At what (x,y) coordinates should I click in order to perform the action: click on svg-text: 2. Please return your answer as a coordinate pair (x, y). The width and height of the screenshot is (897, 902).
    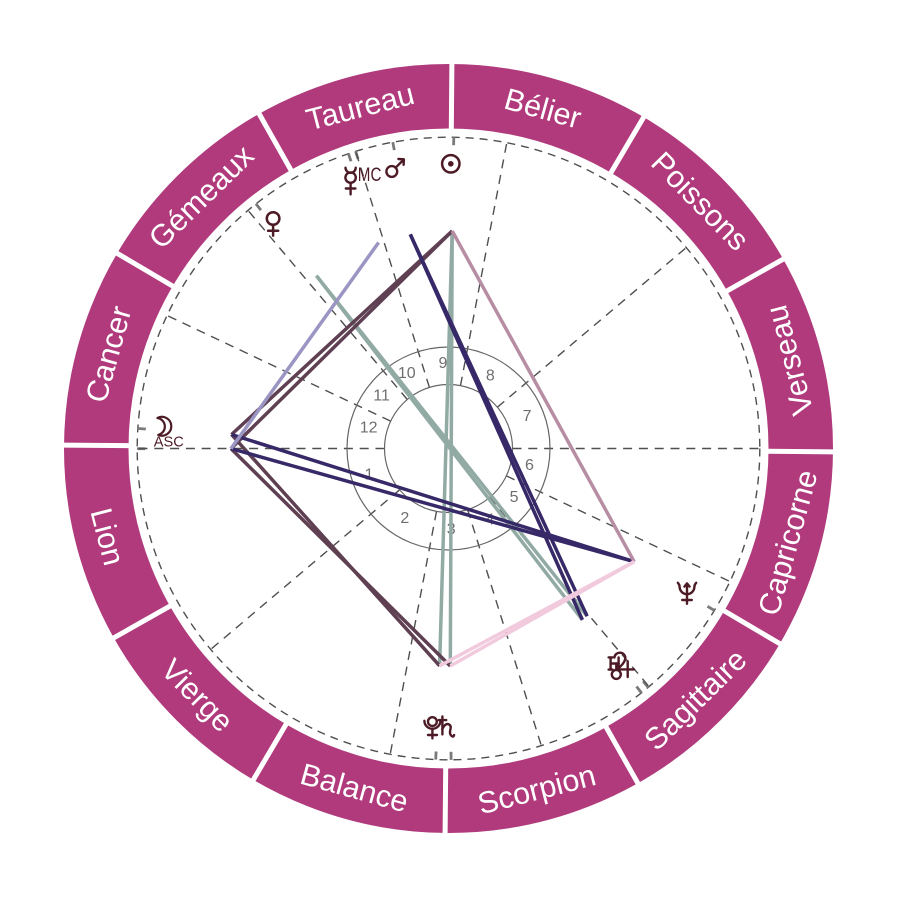
    Looking at the image, I should click on (404, 518).